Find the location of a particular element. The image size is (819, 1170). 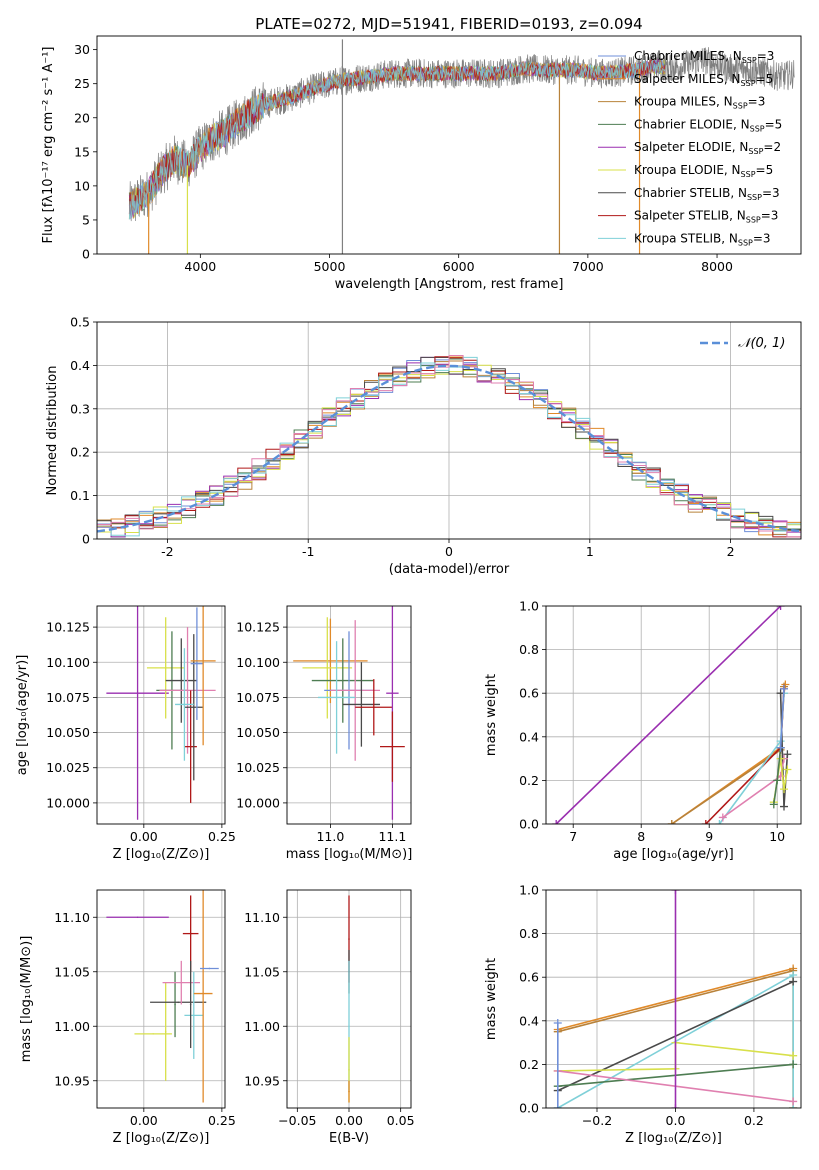

y-tick-label: 10.075 is located at coordinates (68, 697).